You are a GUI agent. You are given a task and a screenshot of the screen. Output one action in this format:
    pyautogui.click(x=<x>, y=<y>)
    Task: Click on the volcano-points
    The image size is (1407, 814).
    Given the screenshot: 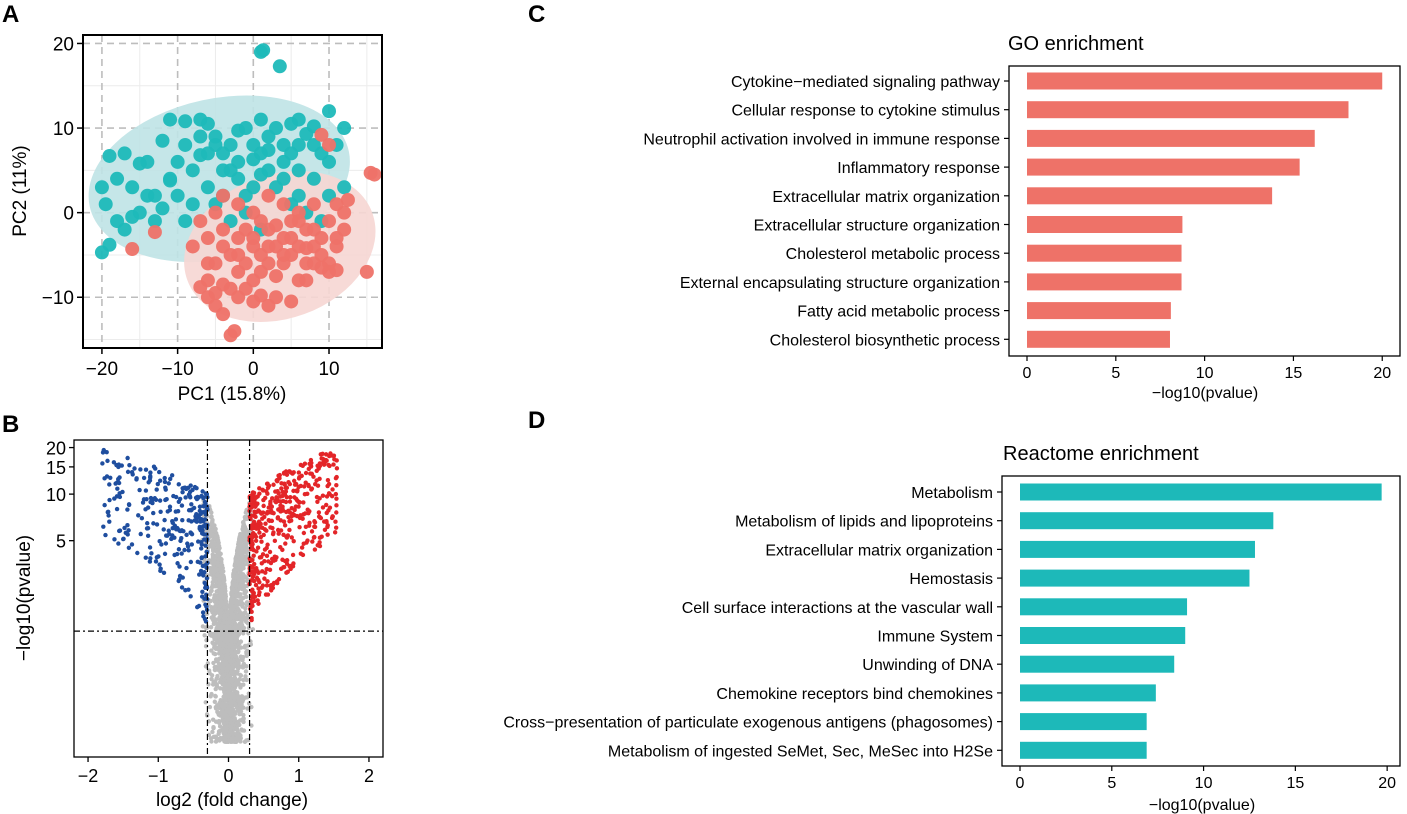 What is the action you would take?
    pyautogui.click(x=220, y=596)
    